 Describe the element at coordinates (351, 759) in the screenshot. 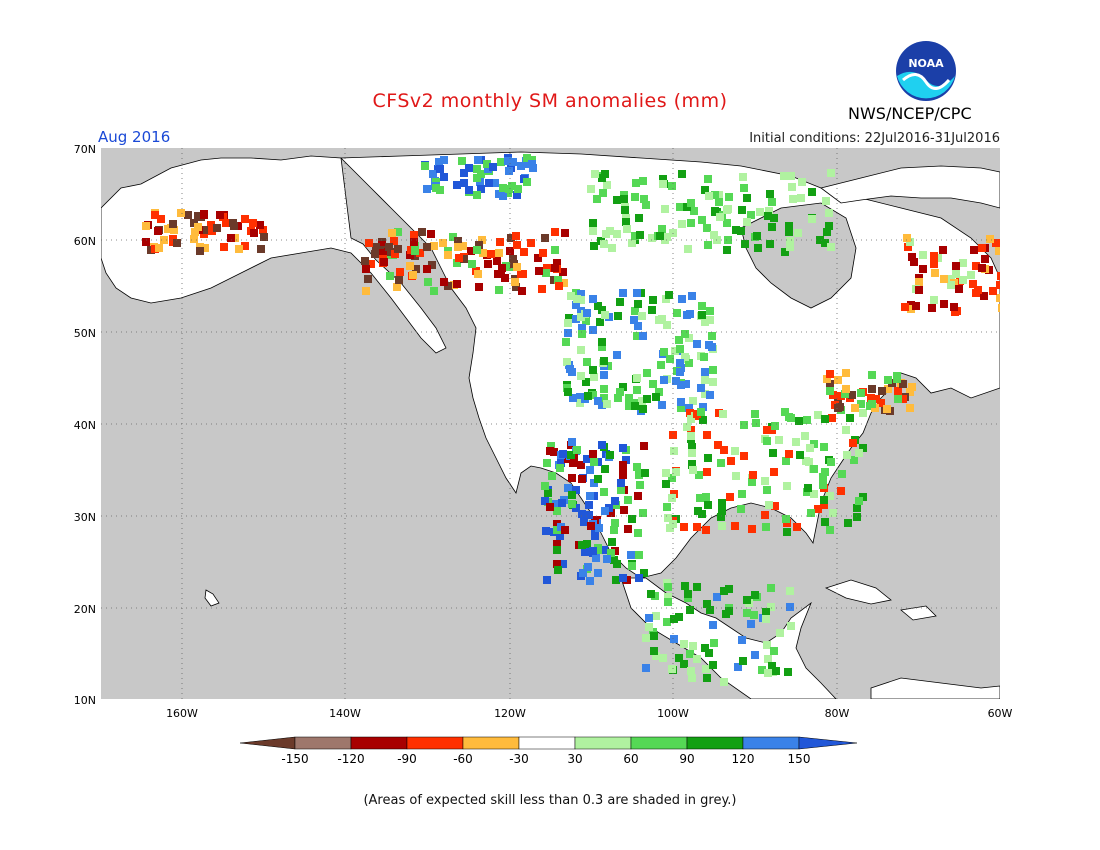

I see `colorbar-label: -120` at that location.